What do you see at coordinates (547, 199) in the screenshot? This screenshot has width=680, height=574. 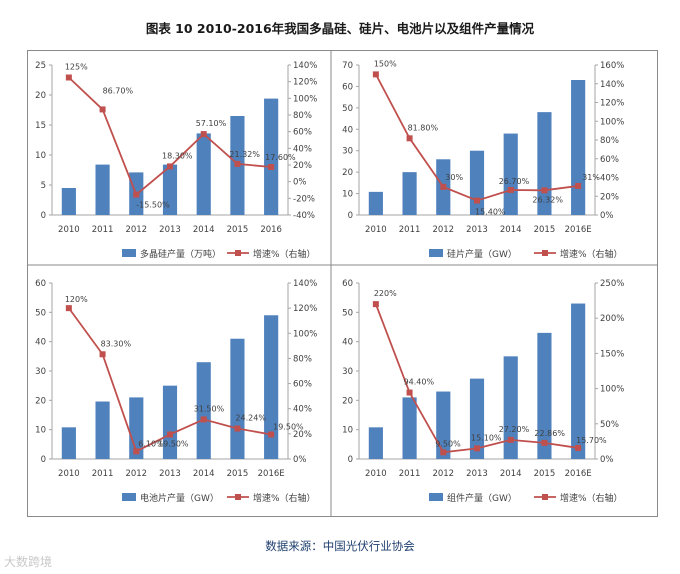 I see `growth-rate-data-label: 26.32%` at bounding box center [547, 199].